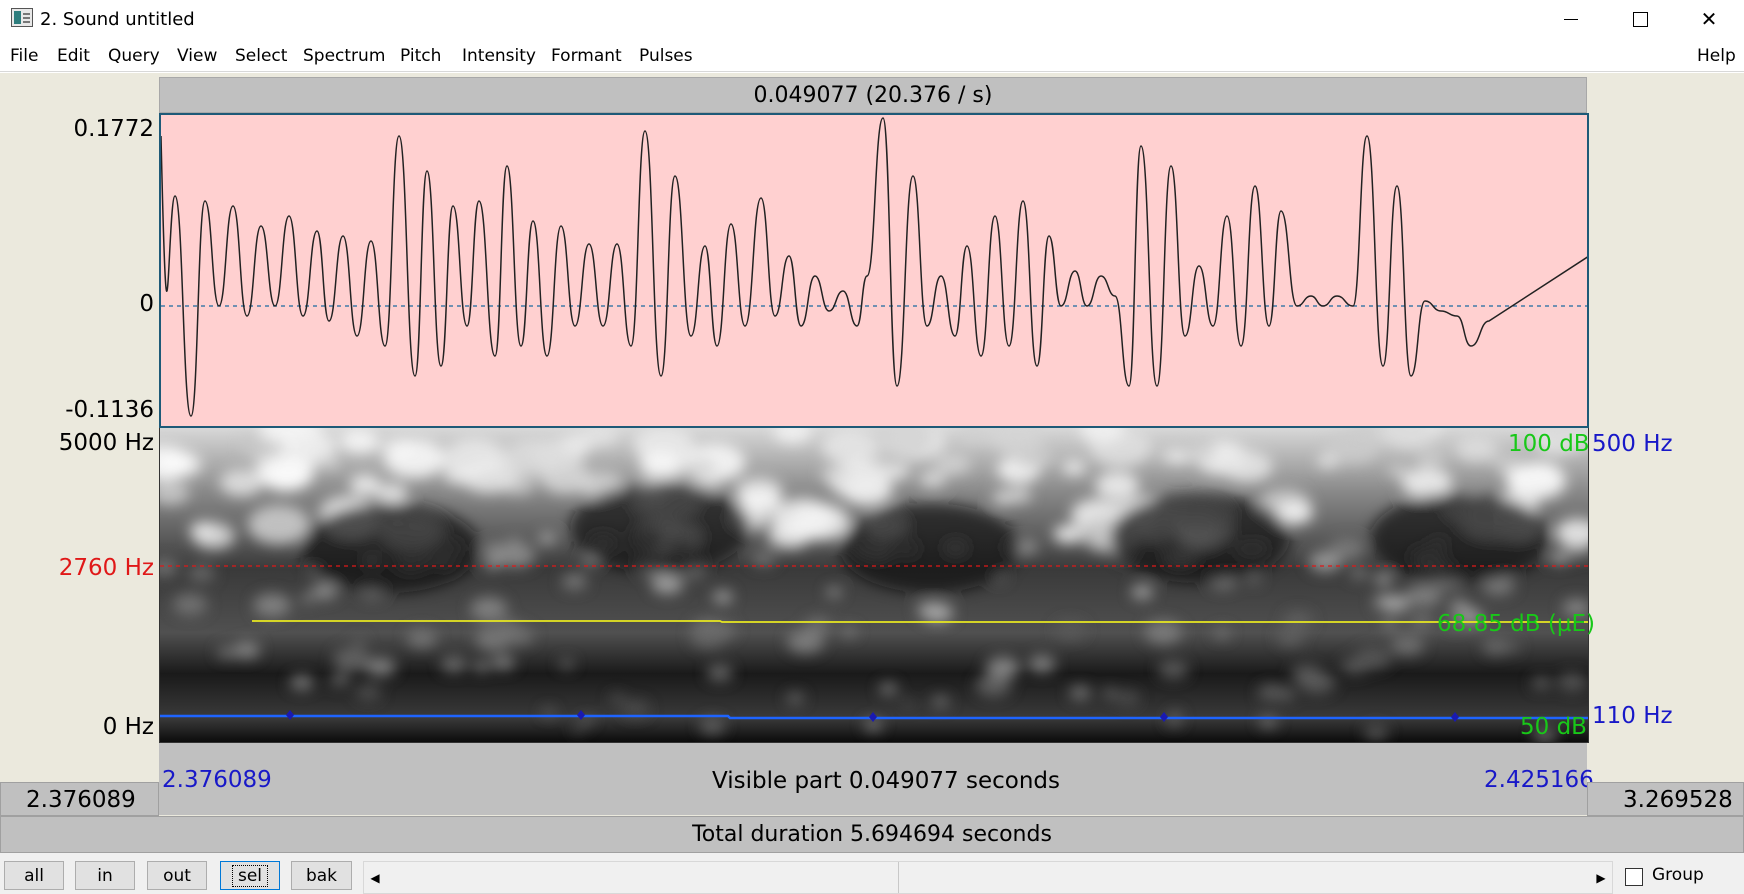  Describe the element at coordinates (344, 56) in the screenshot. I see `menu-spectrum: Spectrum` at that location.